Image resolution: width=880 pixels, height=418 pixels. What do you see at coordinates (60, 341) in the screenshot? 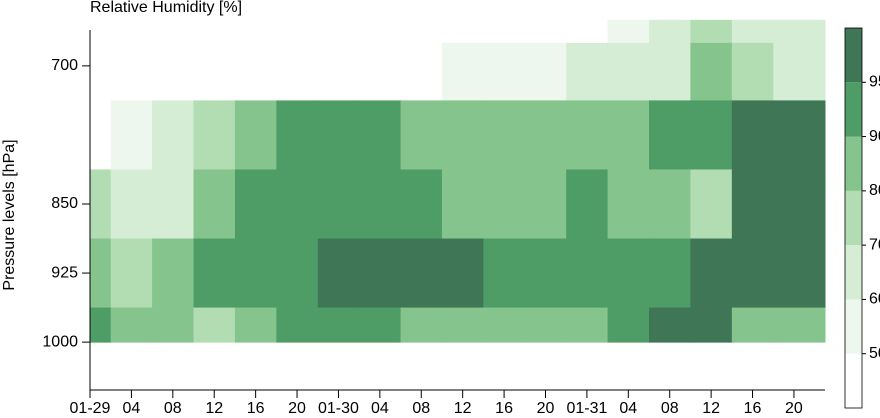
I see `y-tick-label: 1000` at bounding box center [60, 341].